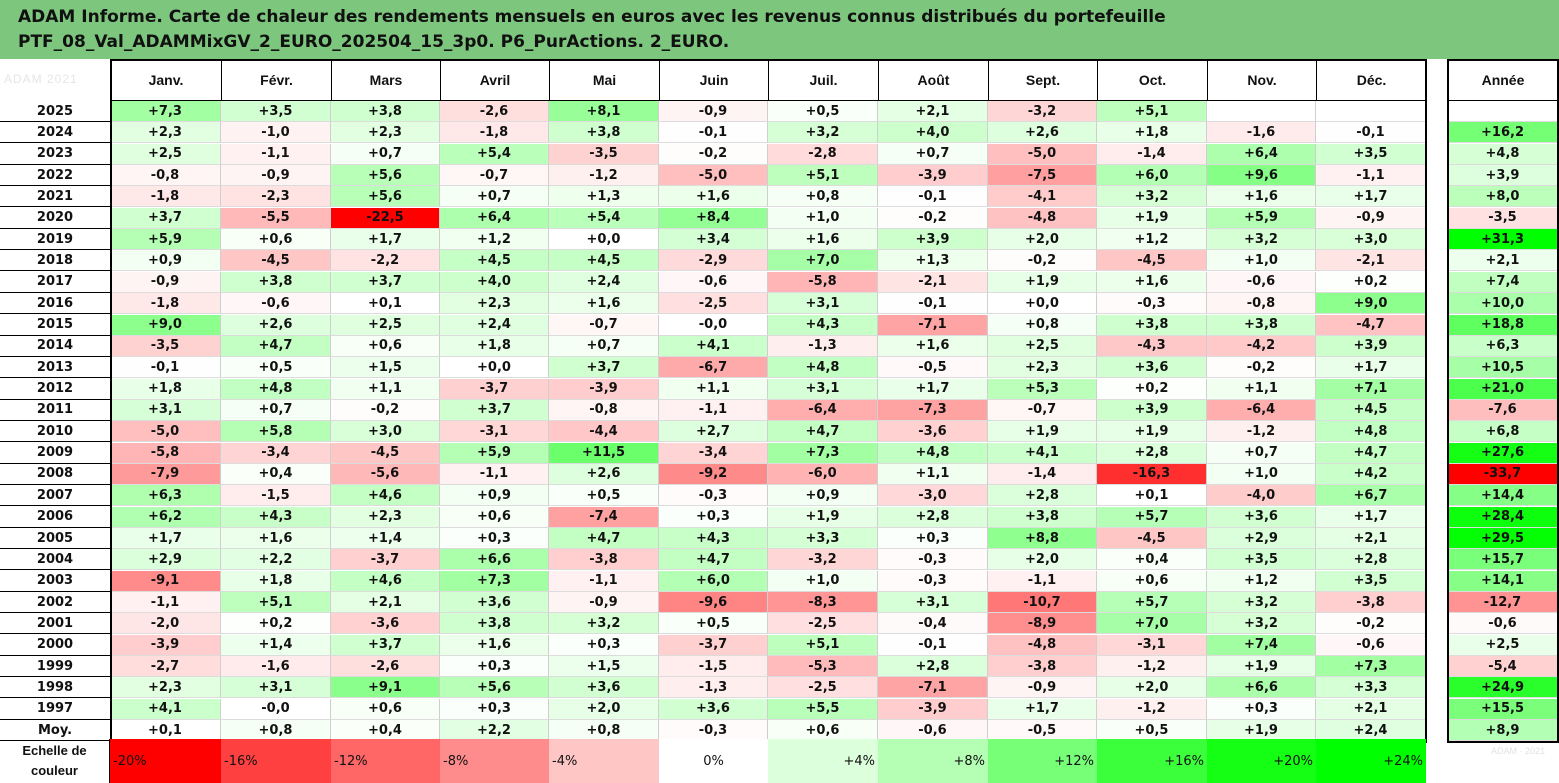 This screenshot has height=783, width=1559. I want to click on heatmap-cell: +5,1, so click(1152, 111).